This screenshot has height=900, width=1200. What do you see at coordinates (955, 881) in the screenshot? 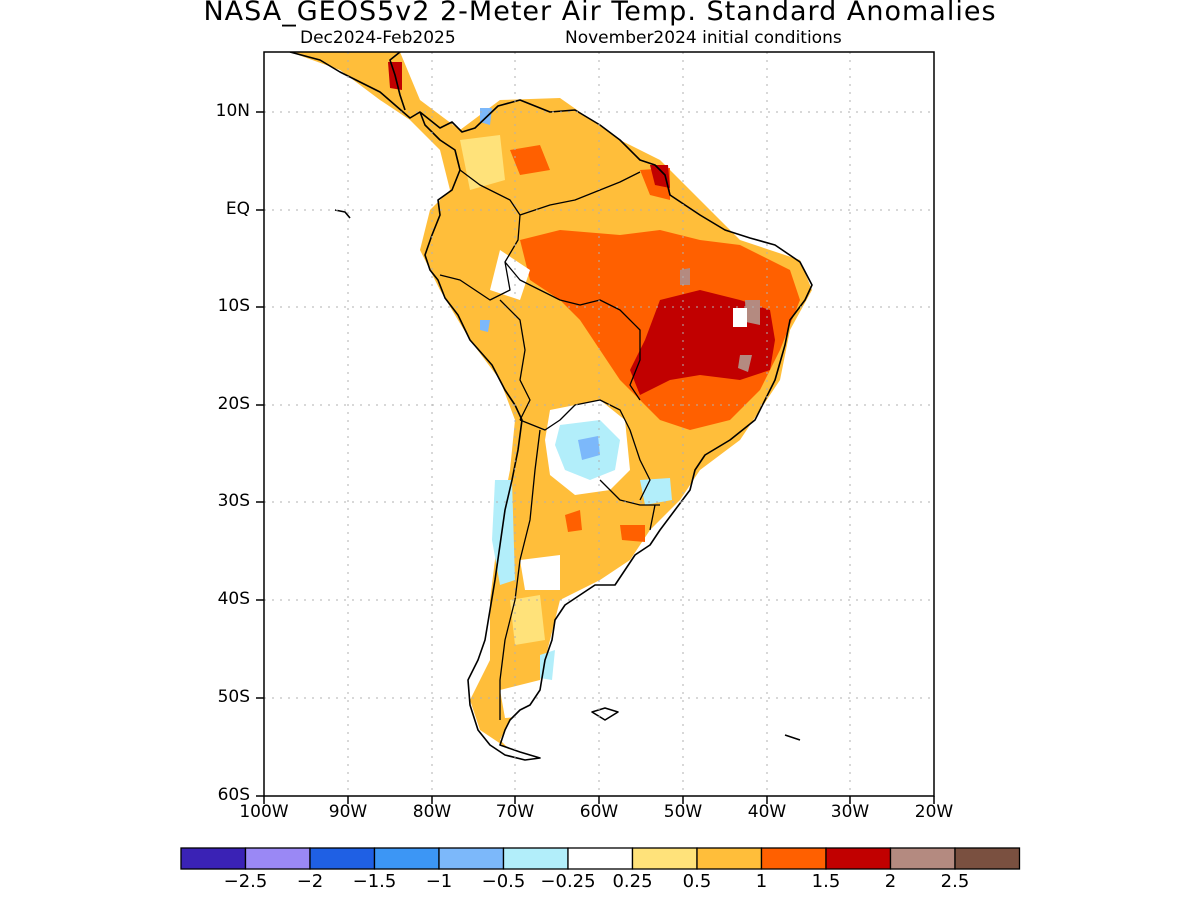
I see `colorbar-label: 2.5` at bounding box center [955, 881].